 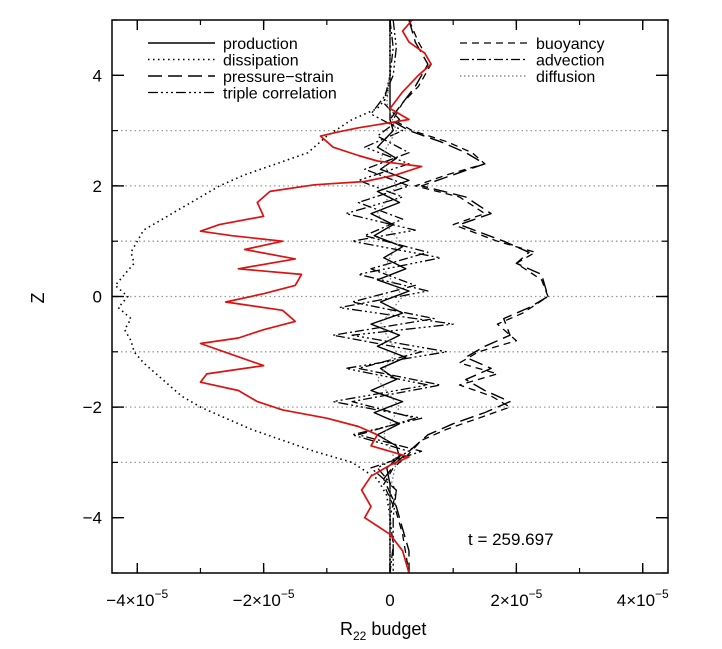 I want to click on x-tick-mantissa: 0, so click(x=389, y=600).